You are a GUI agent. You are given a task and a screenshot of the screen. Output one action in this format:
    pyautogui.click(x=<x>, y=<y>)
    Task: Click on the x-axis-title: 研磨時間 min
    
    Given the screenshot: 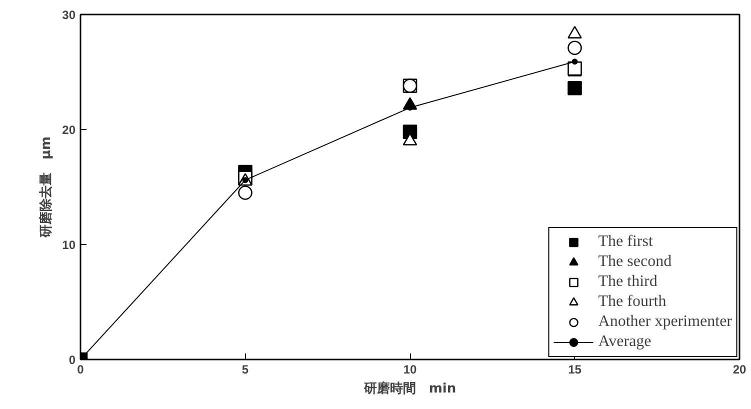 What is the action you would take?
    pyautogui.click(x=409, y=388)
    